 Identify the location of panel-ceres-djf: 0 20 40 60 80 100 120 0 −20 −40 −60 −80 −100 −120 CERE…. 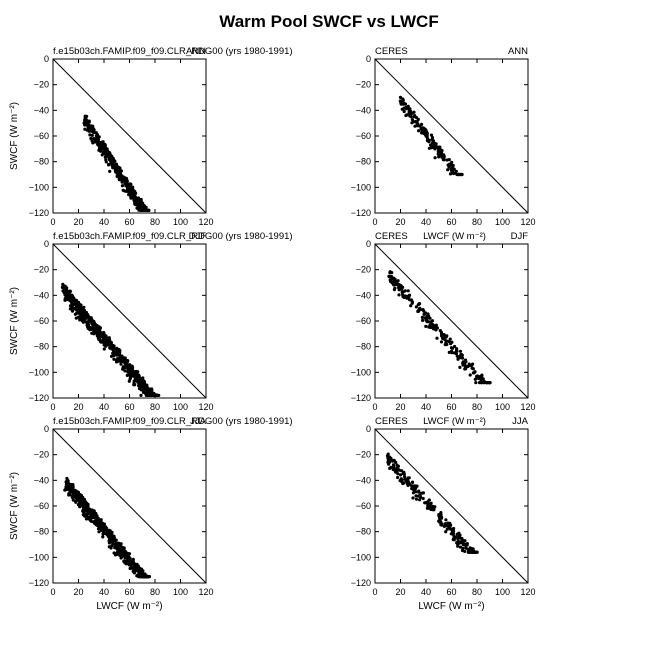
(443, 321).